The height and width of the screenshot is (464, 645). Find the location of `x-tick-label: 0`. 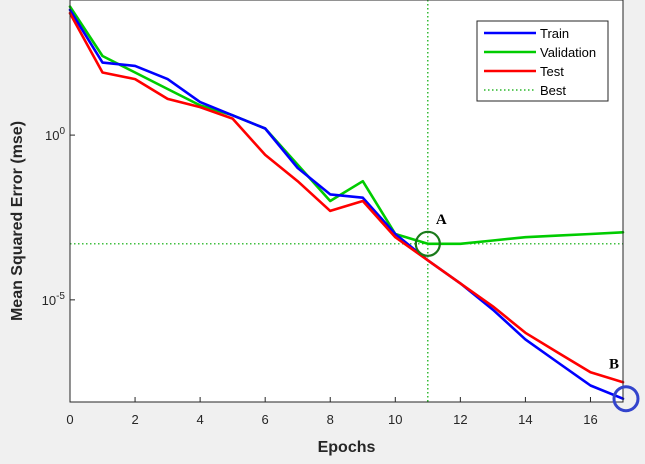

x-tick-label: 0 is located at coordinates (69, 419).